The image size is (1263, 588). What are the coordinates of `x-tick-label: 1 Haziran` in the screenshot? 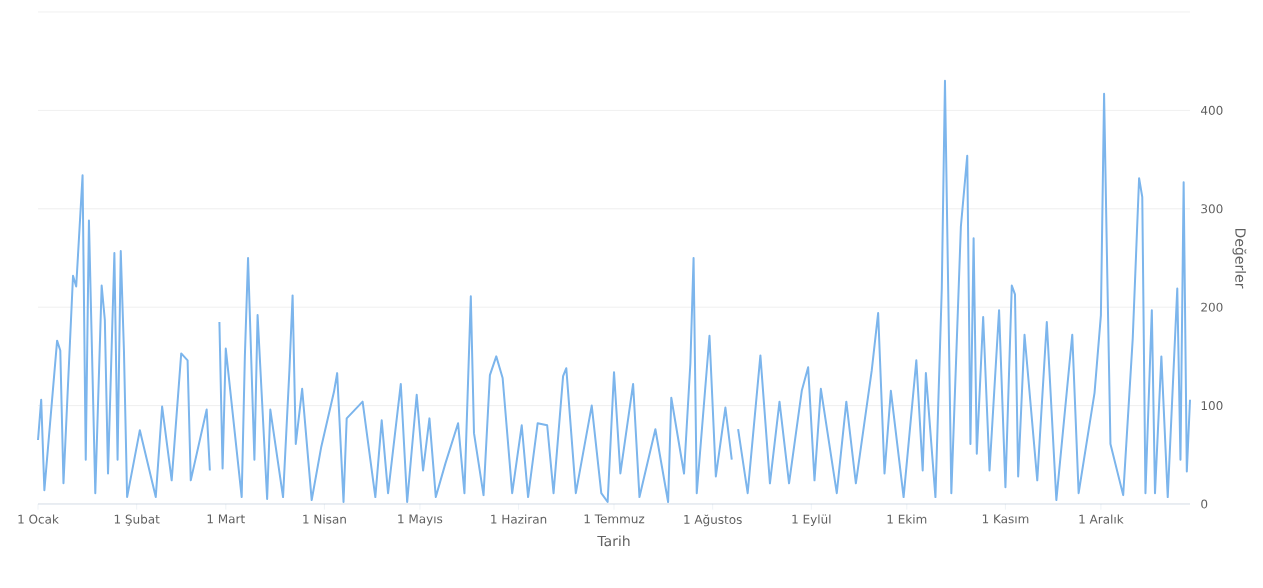 It's located at (519, 519).